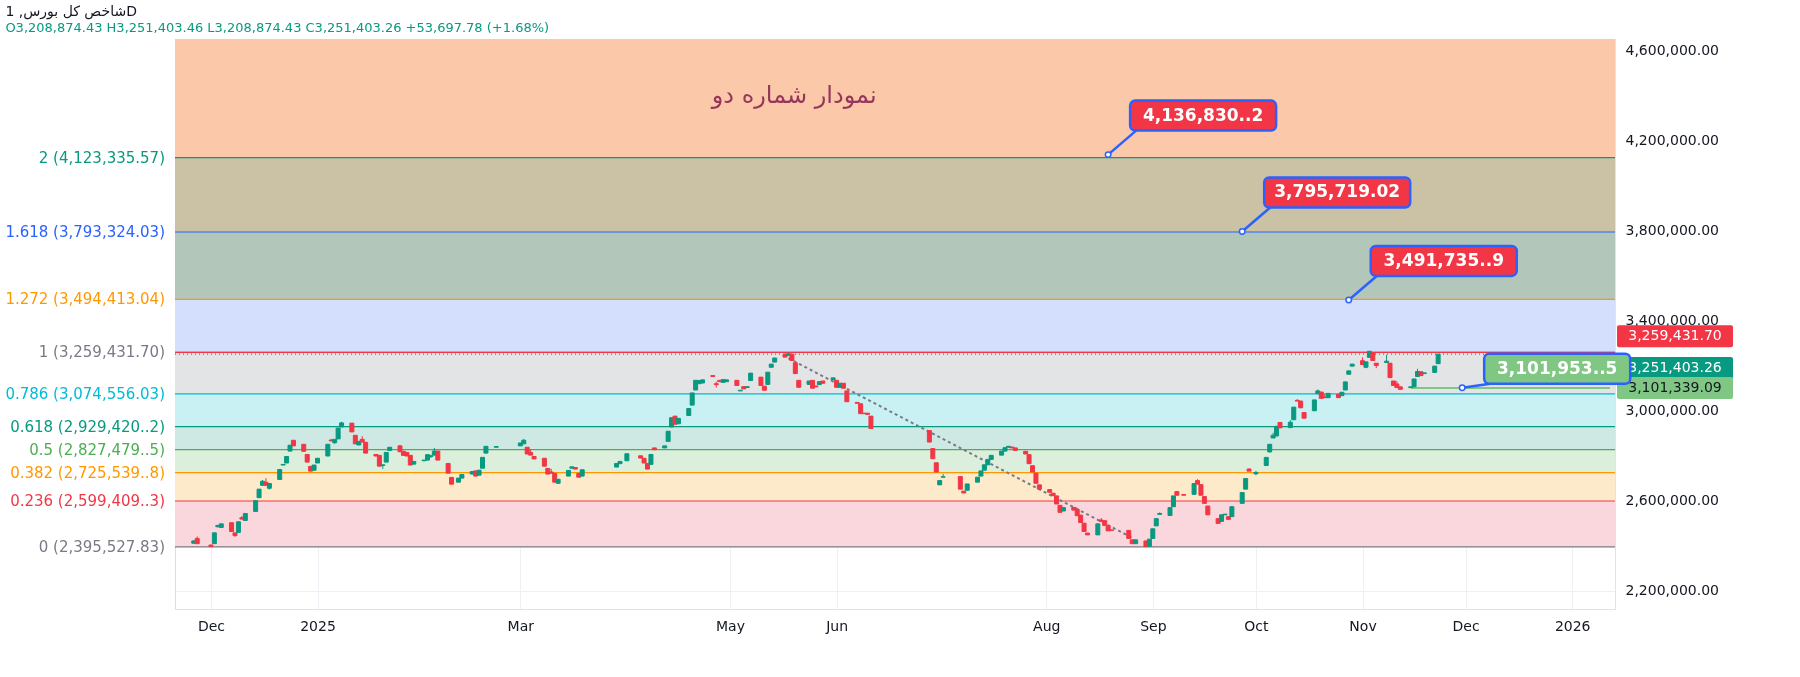  Describe the element at coordinates (1153, 625) in the screenshot. I see `x-tick-label: Sep` at that location.